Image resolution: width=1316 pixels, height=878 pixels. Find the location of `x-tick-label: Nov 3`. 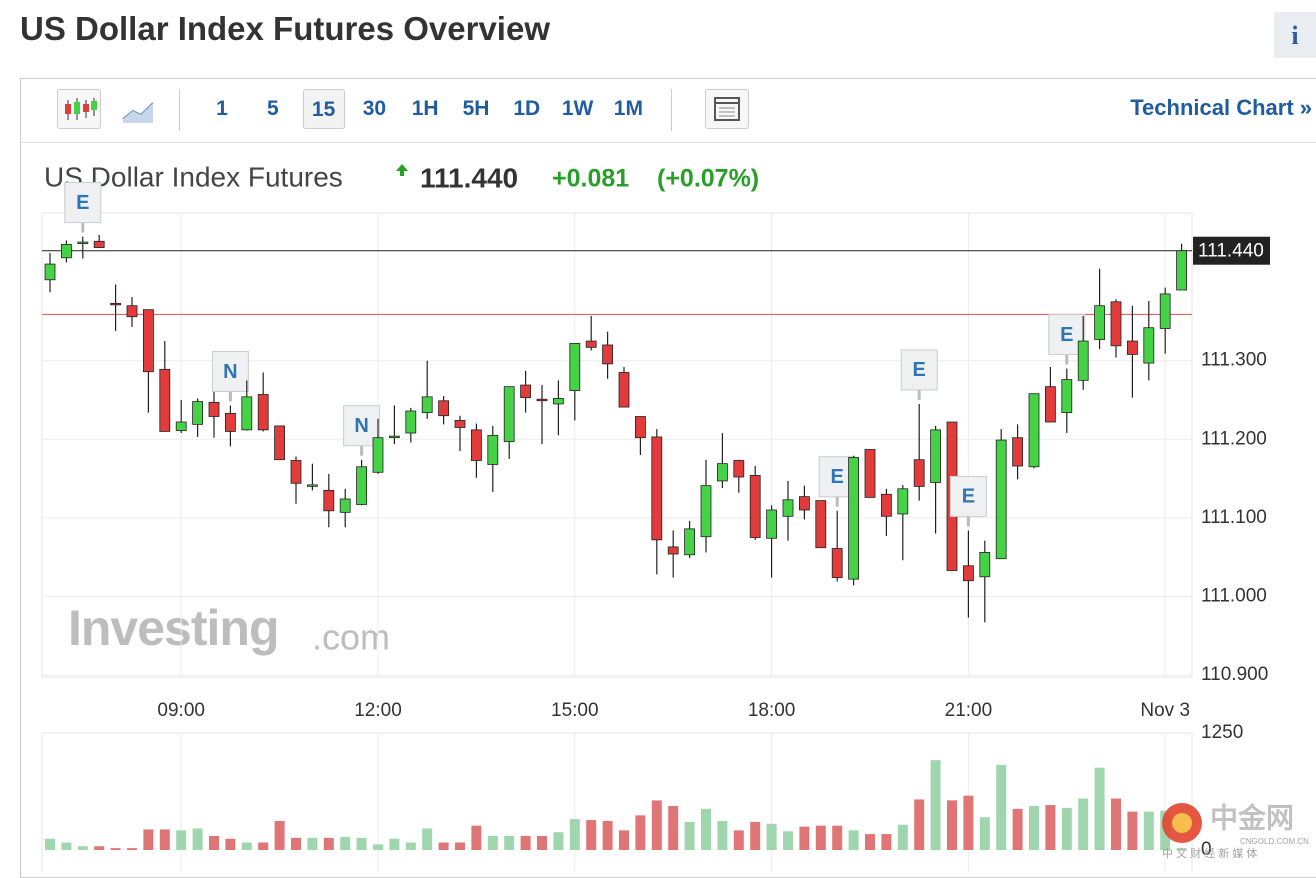

x-tick-label: Nov 3 is located at coordinates (1165, 710).